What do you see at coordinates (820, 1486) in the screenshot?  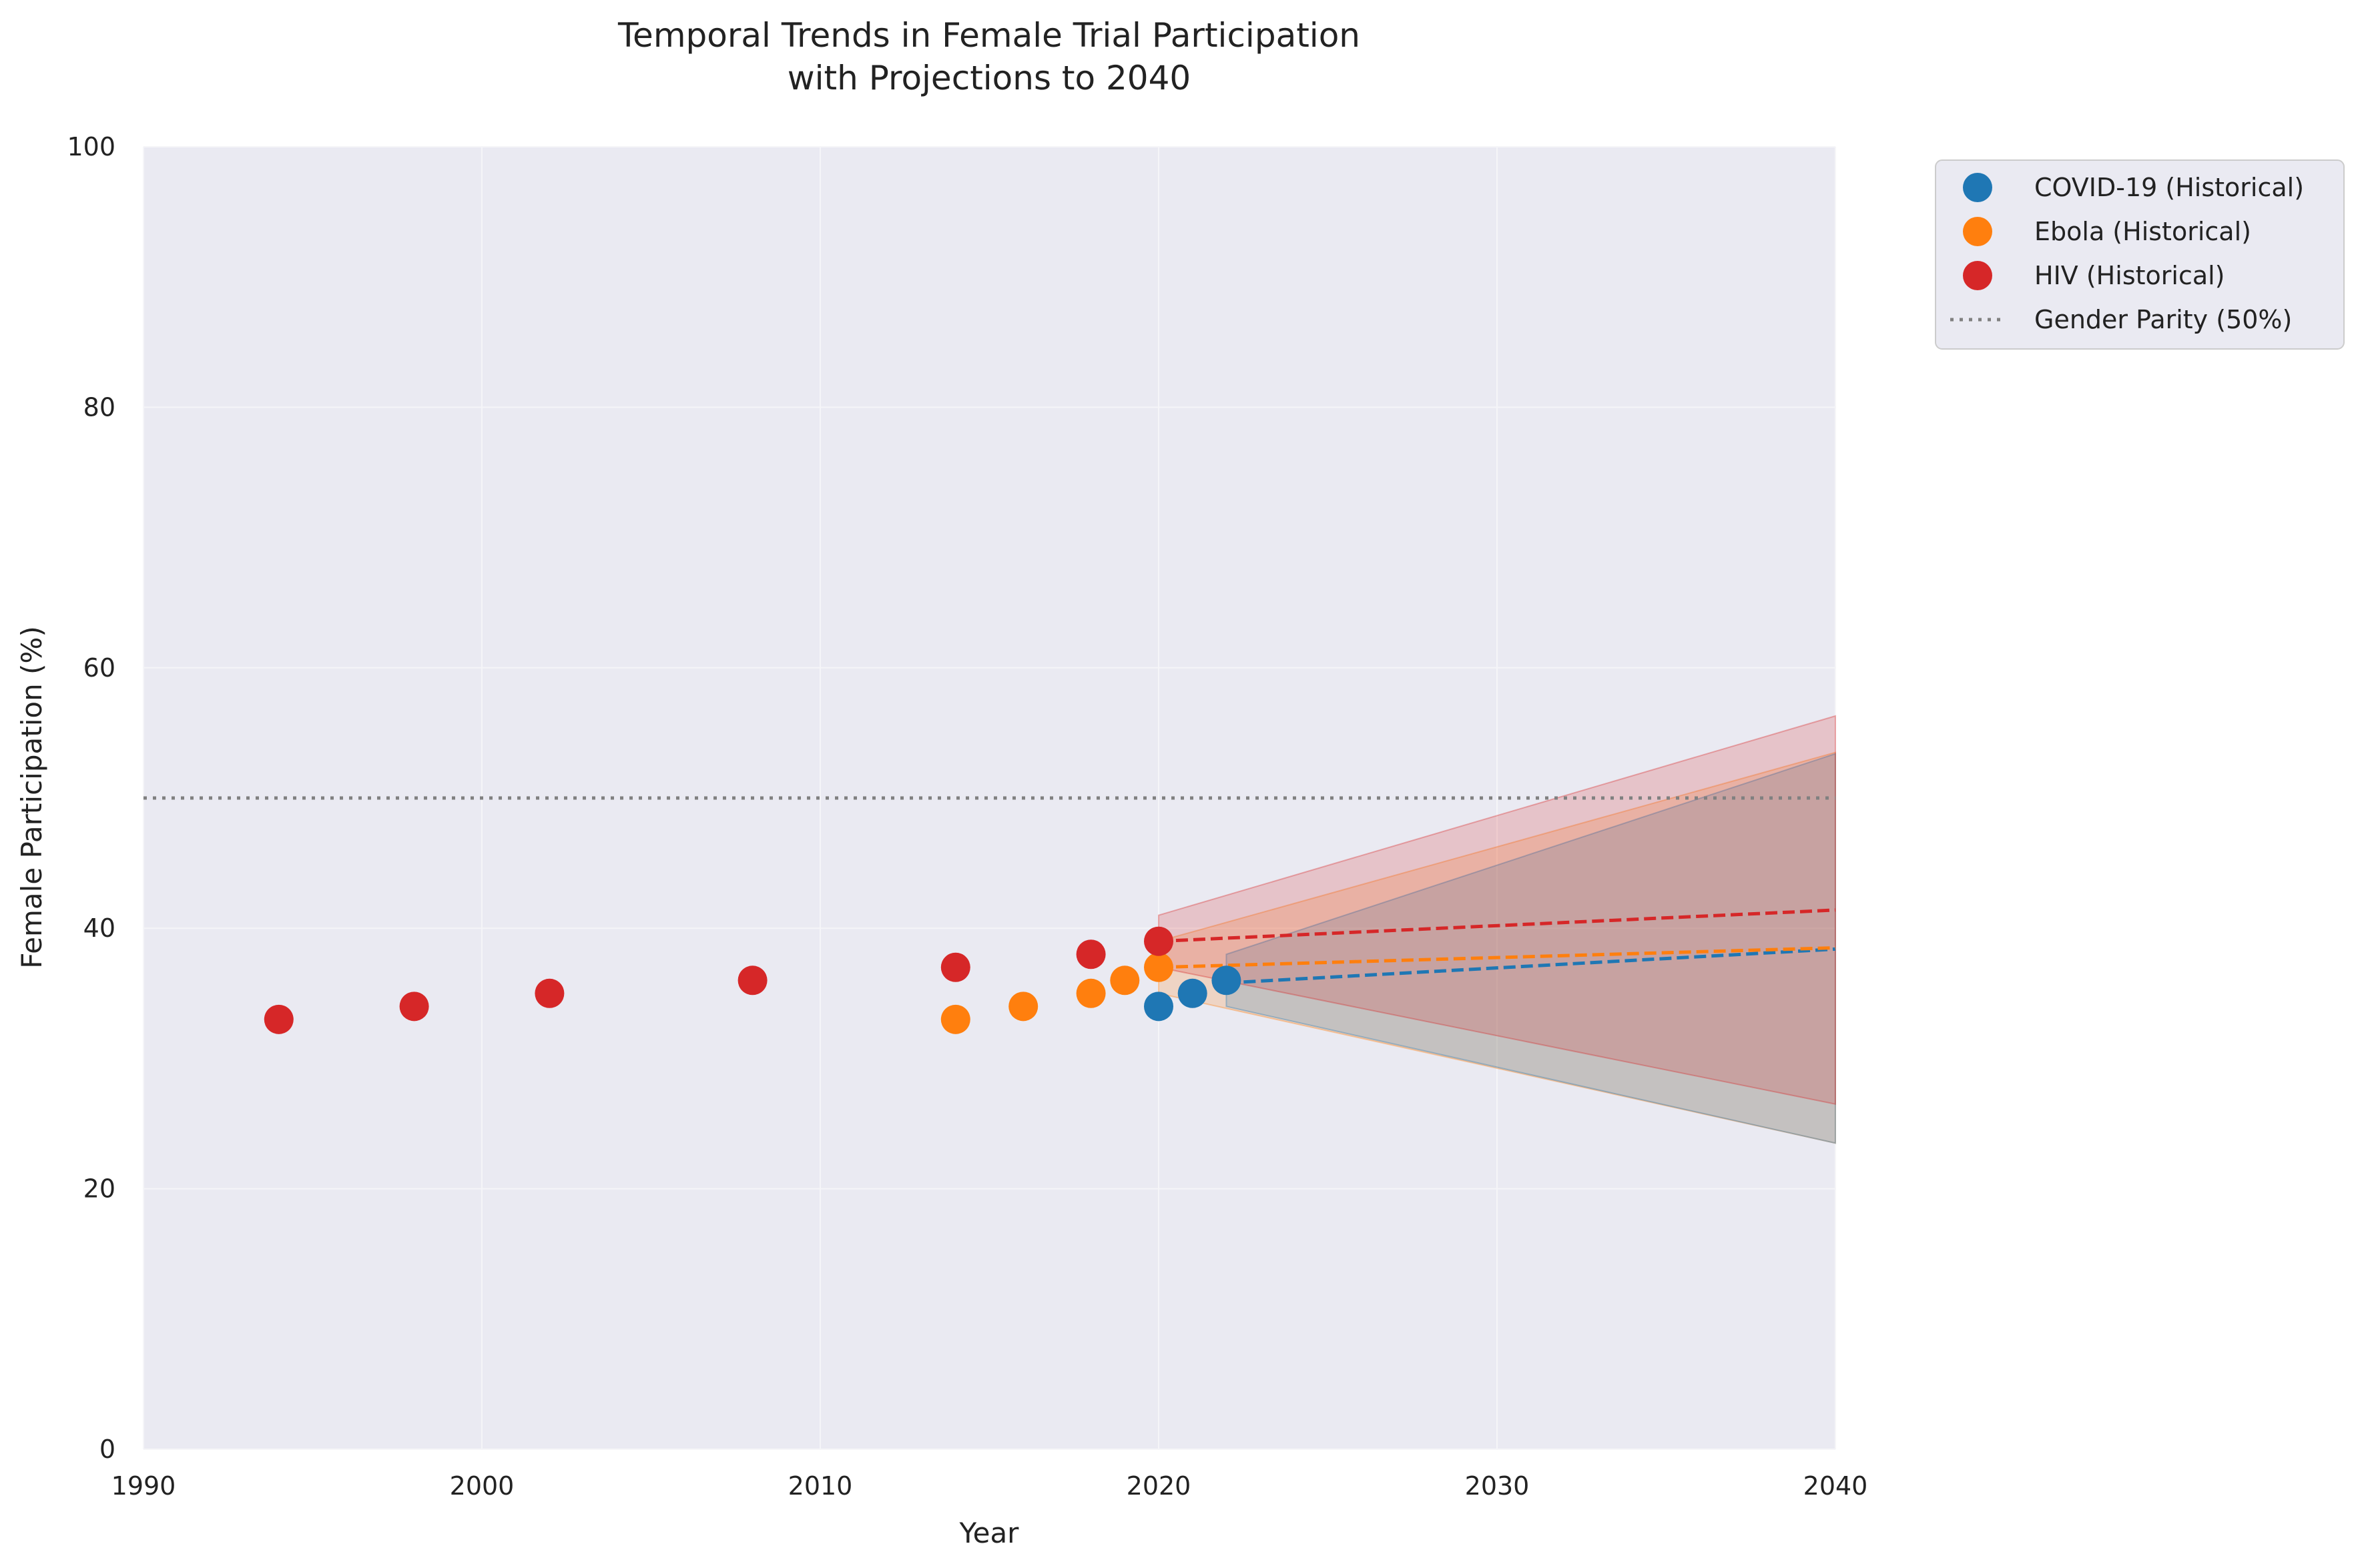 I see `x-tick-label: 2010` at bounding box center [820, 1486].